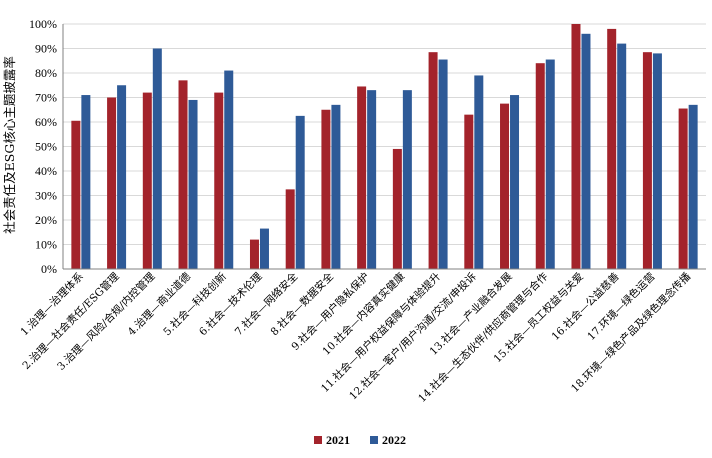 The image size is (712, 458). What do you see at coordinates (412, 336) in the screenshot?
I see `x-category-label: 12.社会—客户/用户沟通/交流/申投诉` at bounding box center [412, 336].